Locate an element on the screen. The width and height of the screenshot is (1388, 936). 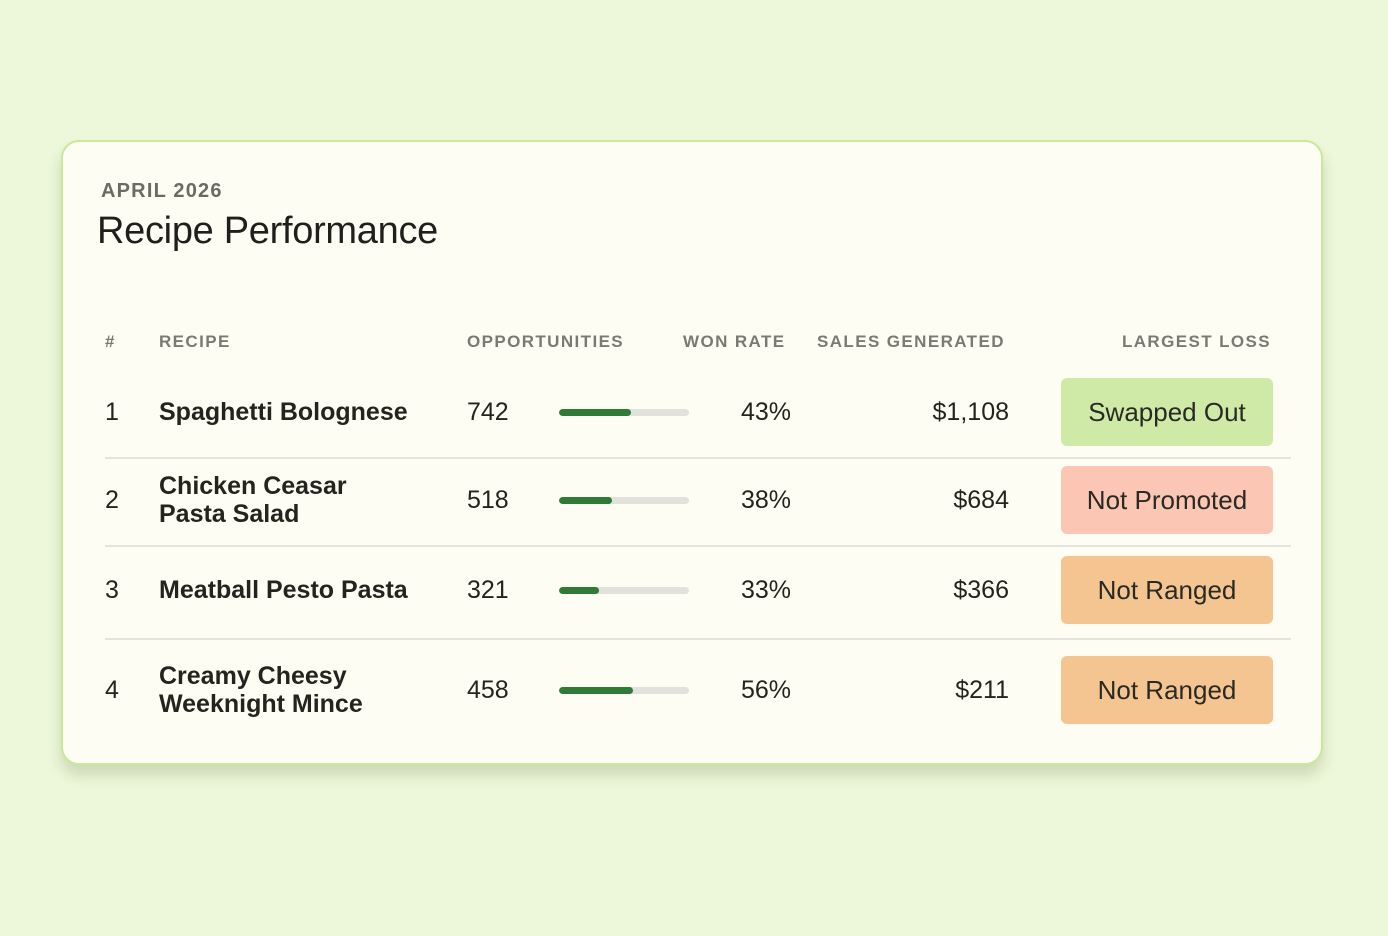
recipe-name-line: Pasta Salad is located at coordinates (229, 514).